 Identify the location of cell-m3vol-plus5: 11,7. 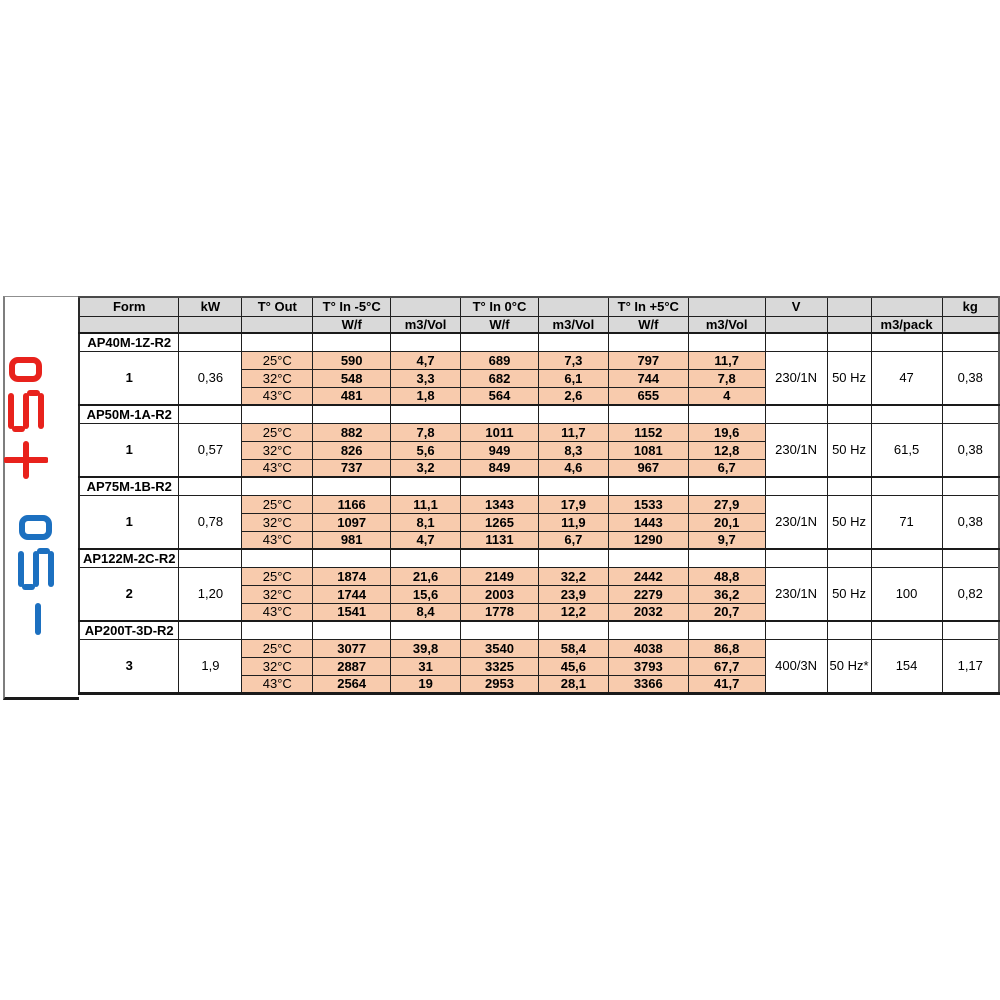
(726, 360).